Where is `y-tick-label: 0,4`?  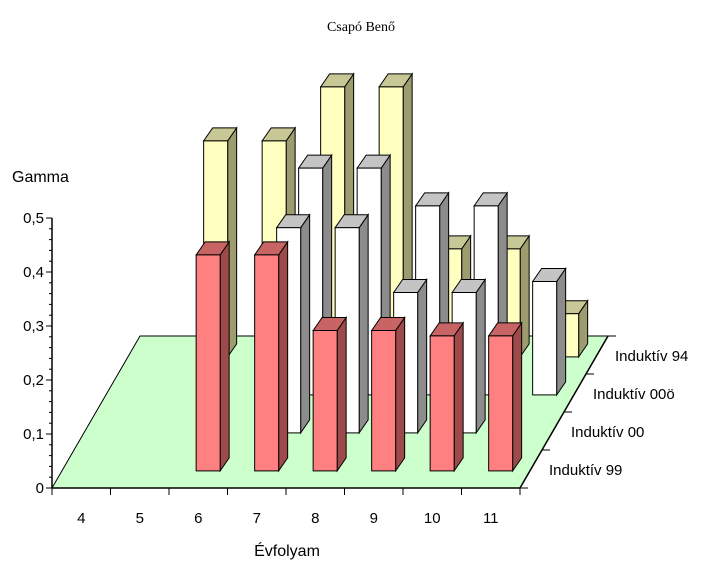 y-tick-label: 0,4 is located at coordinates (33, 272).